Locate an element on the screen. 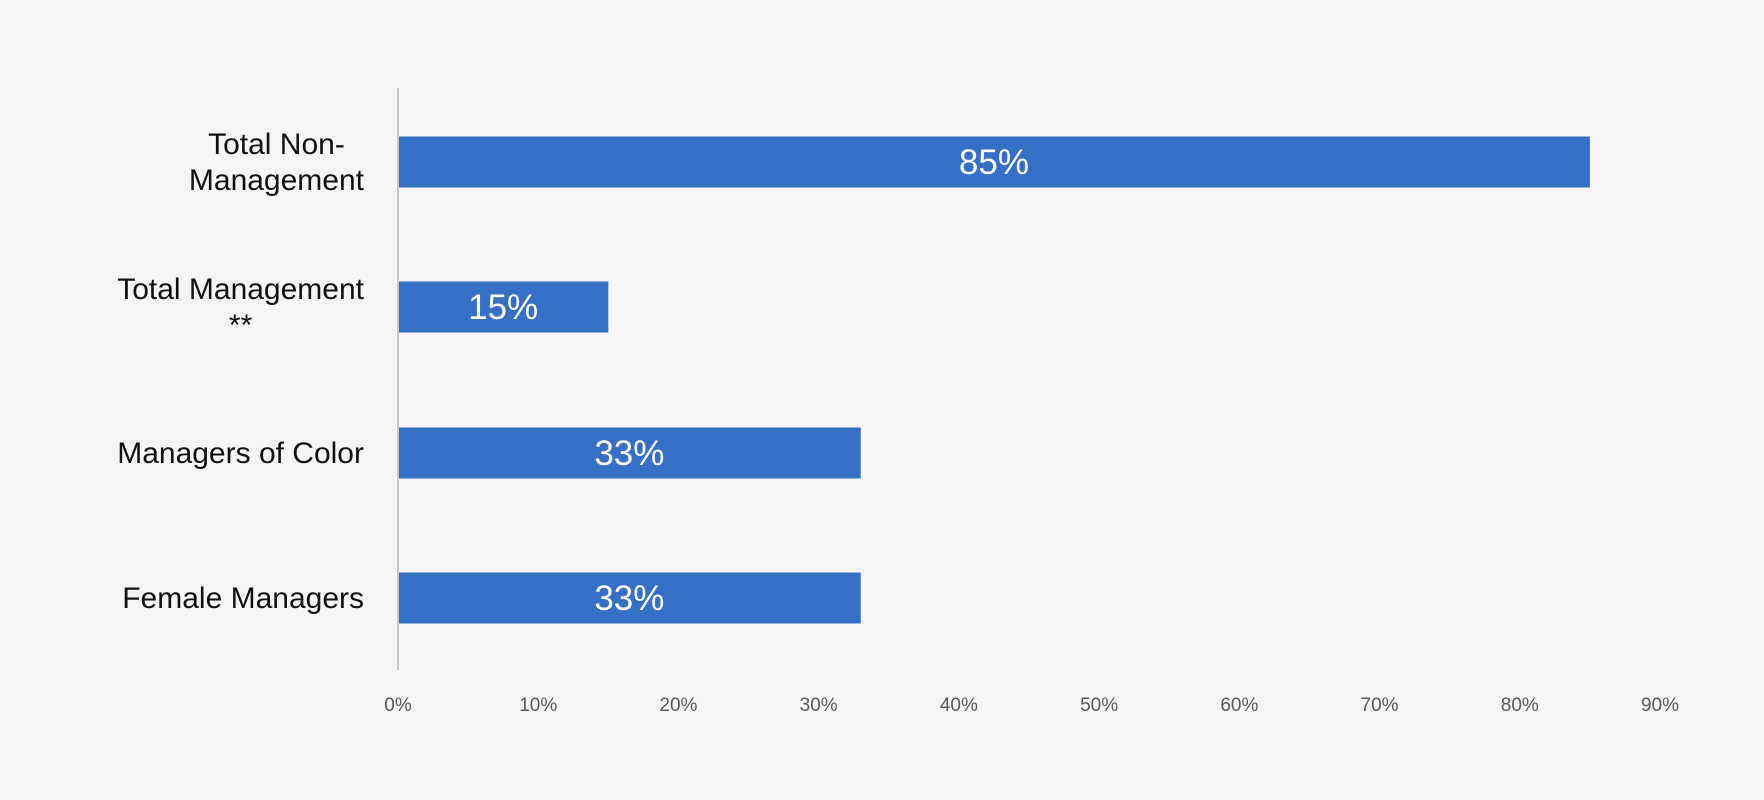  data-label: 85% is located at coordinates (994, 162).